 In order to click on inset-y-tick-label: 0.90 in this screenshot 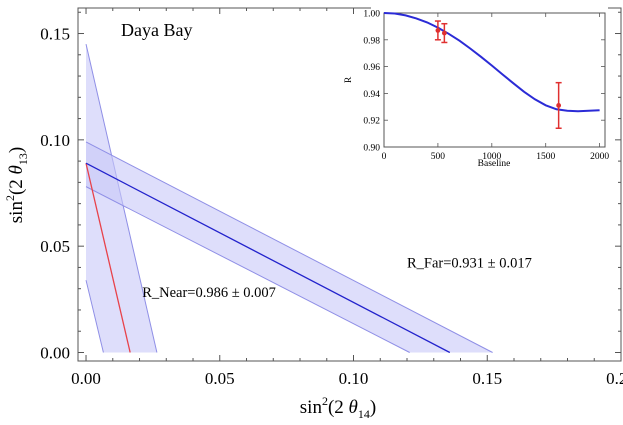, I will do `click(371, 149)`.